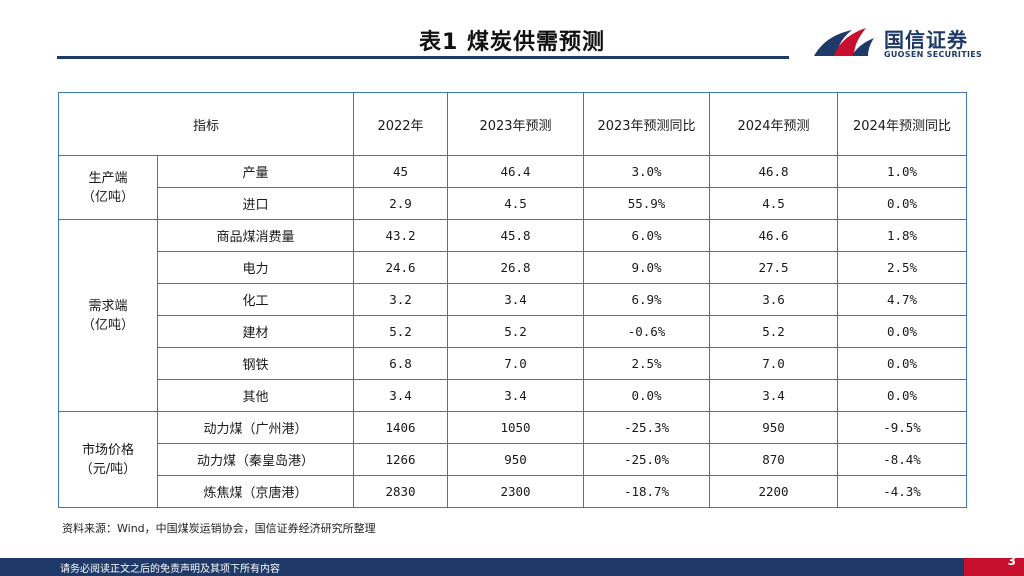 This screenshot has height=576, width=1024. I want to click on cell-y2023yoy: -25.3%, so click(647, 427).